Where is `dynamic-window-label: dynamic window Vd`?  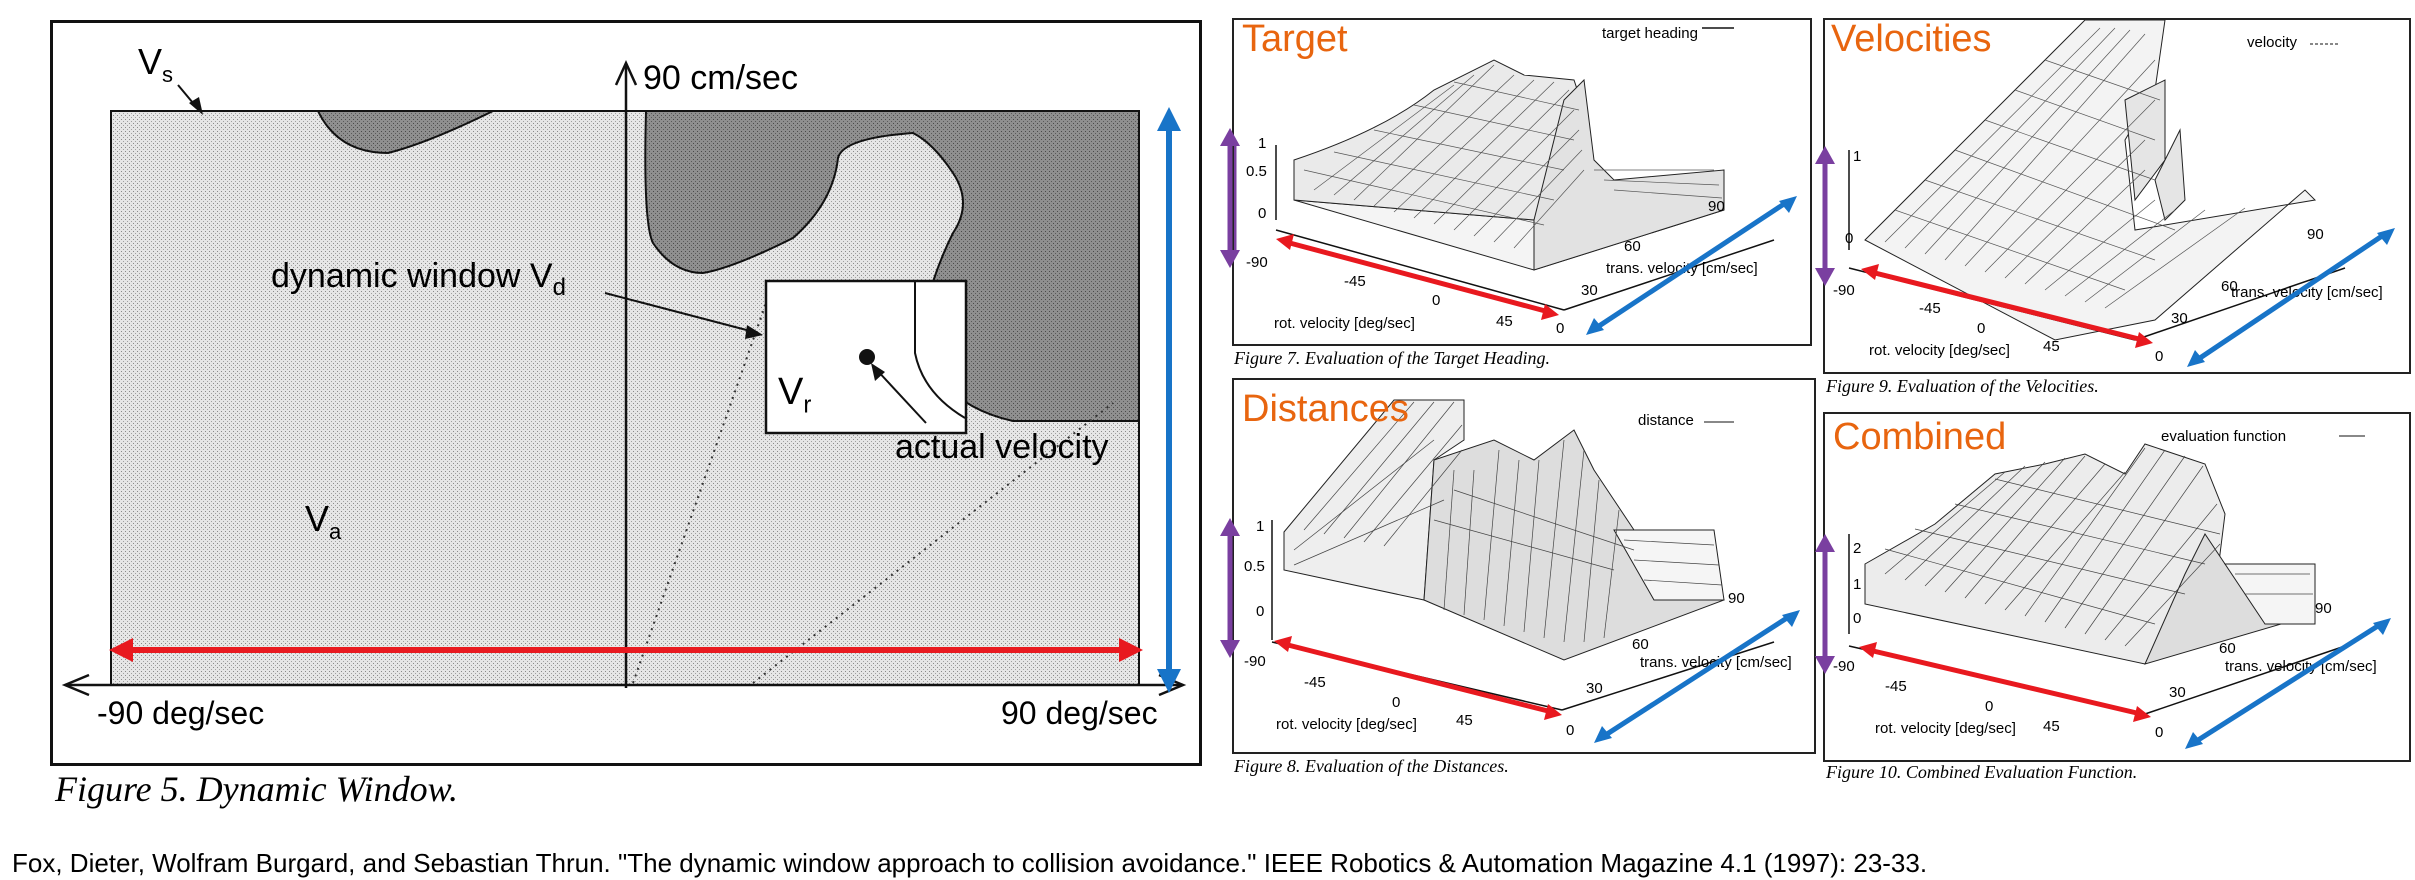 dynamic-window-label: dynamic window Vd is located at coordinates (418, 279).